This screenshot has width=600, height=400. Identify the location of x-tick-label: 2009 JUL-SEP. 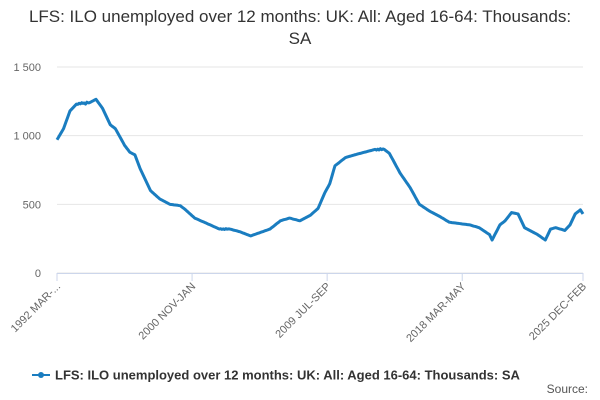
(303, 311).